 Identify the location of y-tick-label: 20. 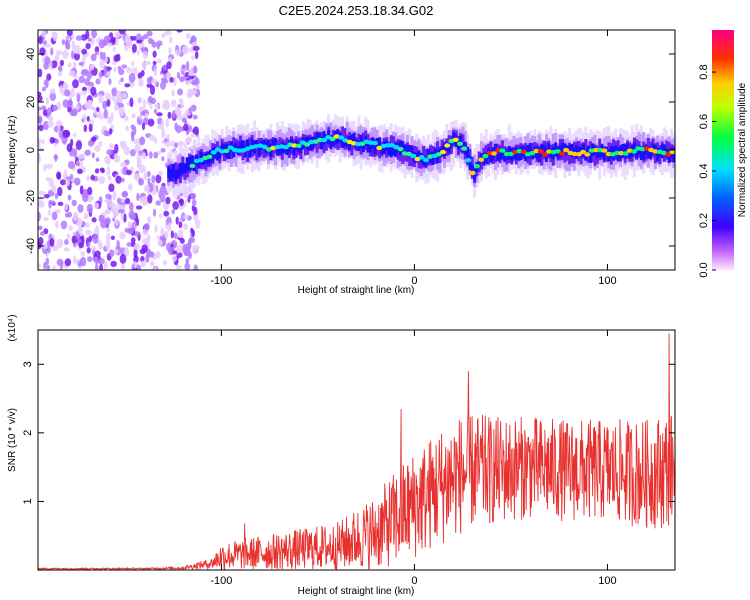
(31, 102).